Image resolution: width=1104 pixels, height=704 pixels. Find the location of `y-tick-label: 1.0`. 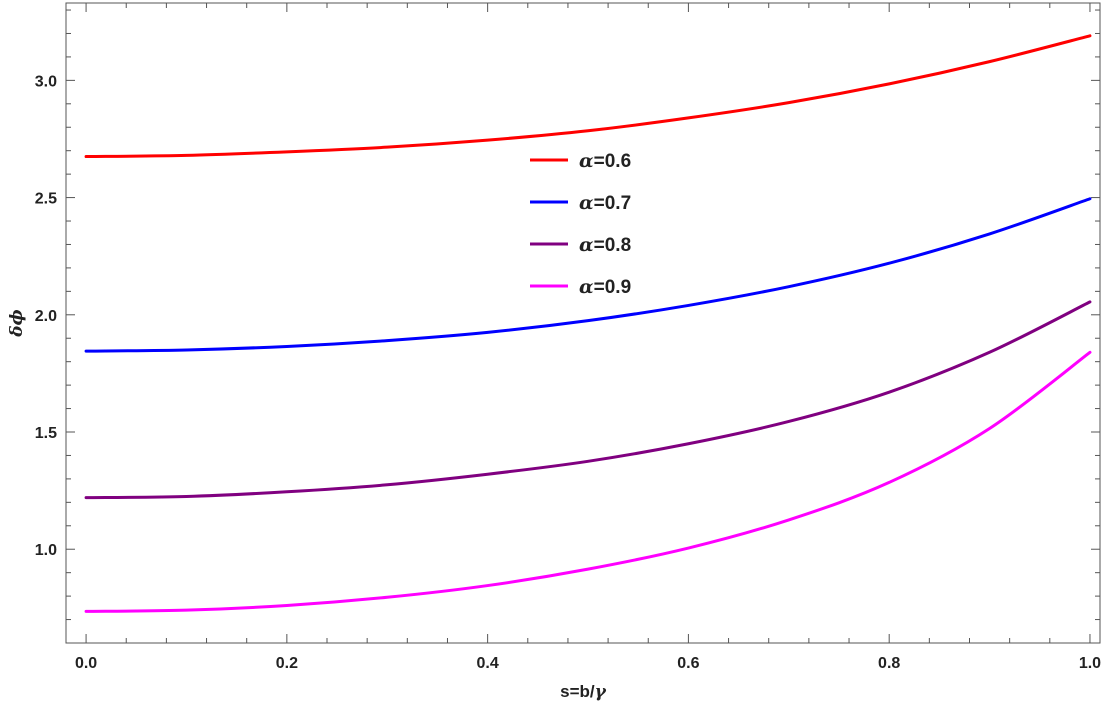

y-tick-label: 1.0 is located at coordinates (46, 550).